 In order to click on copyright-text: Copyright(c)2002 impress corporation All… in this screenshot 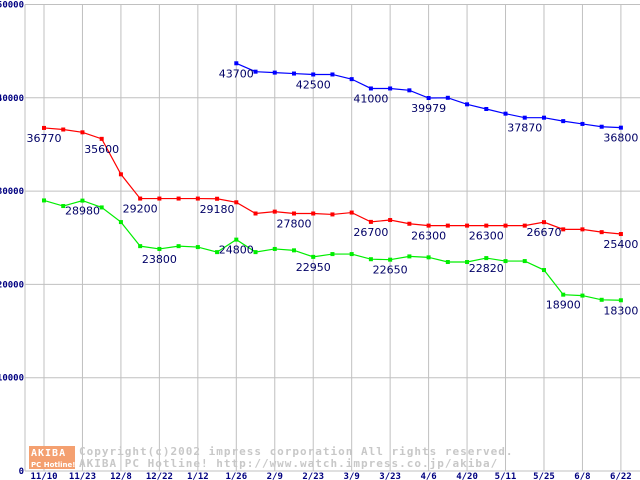, I will do `click(296, 451)`.